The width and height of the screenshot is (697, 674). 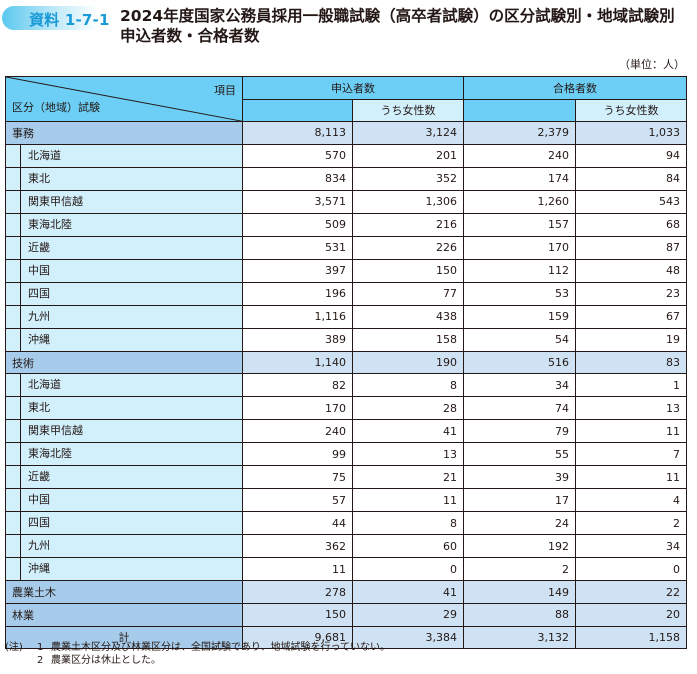 What do you see at coordinates (40, 660) in the screenshot?
I see `footnote-number: 2` at bounding box center [40, 660].